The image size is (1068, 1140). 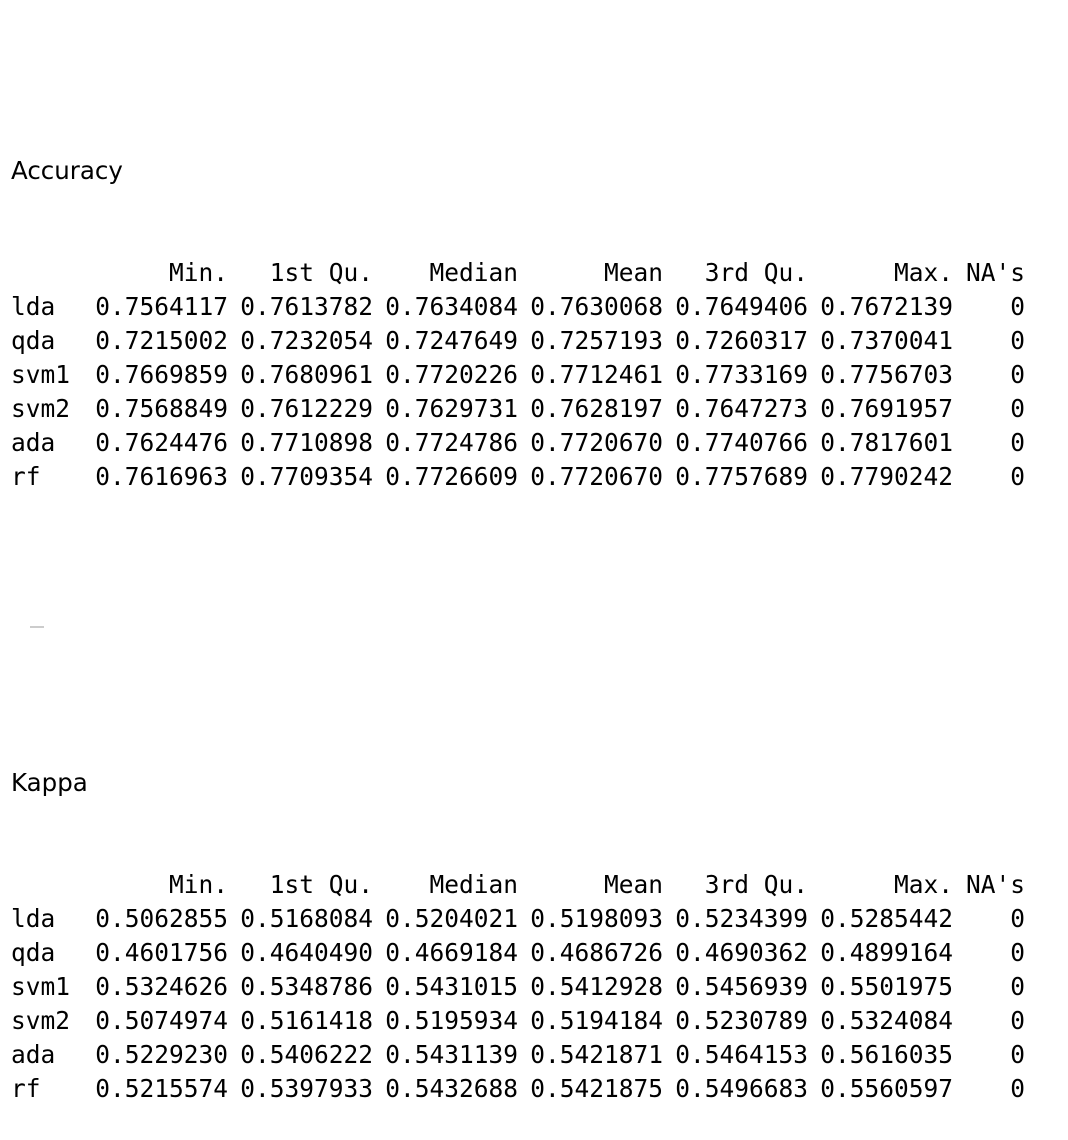 What do you see at coordinates (741, 986) in the screenshot?
I see `table-cell: 0.5456939` at bounding box center [741, 986].